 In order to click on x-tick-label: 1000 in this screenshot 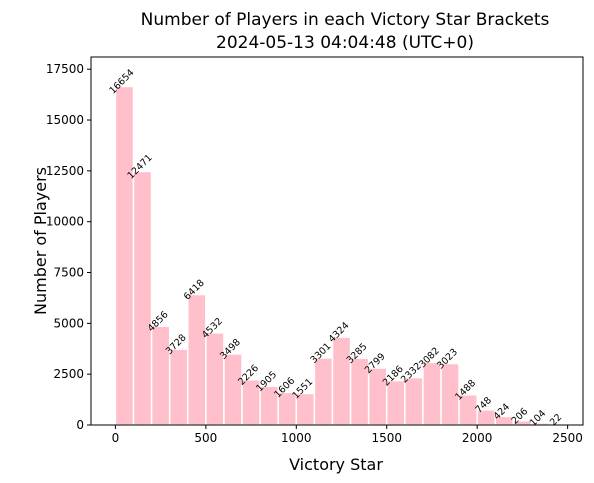, I will do `click(296, 438)`.